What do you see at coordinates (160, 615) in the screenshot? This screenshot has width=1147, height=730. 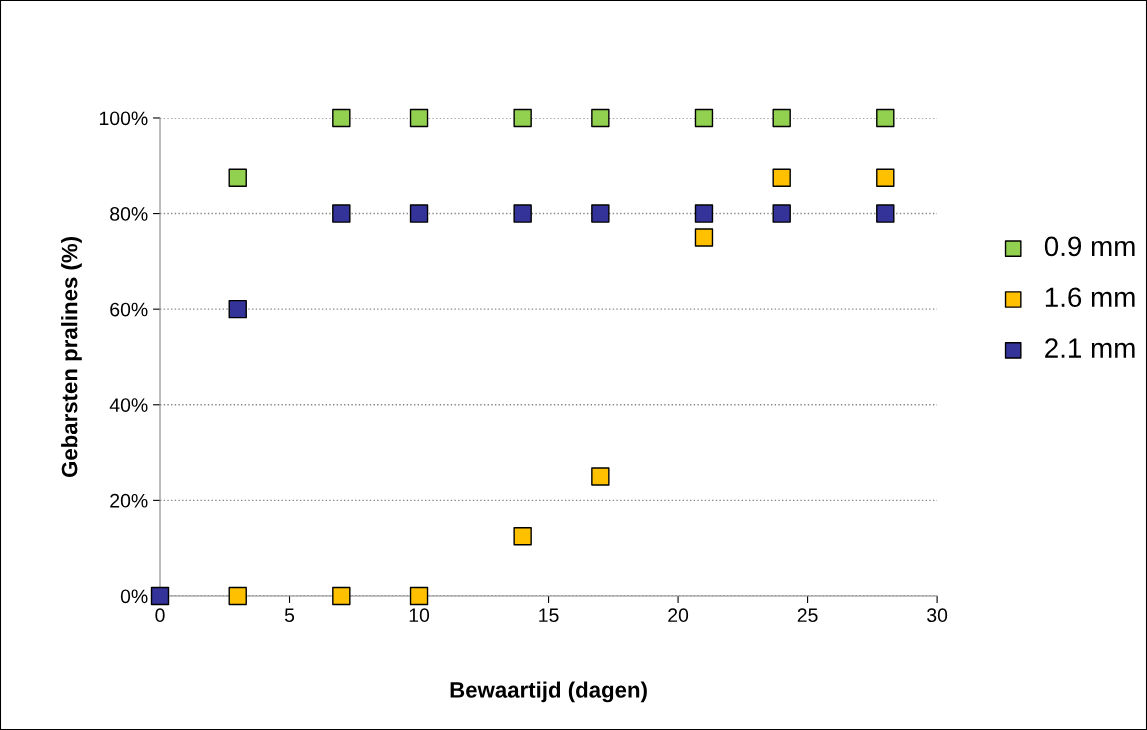 I see `x-tick-label: 0` at bounding box center [160, 615].